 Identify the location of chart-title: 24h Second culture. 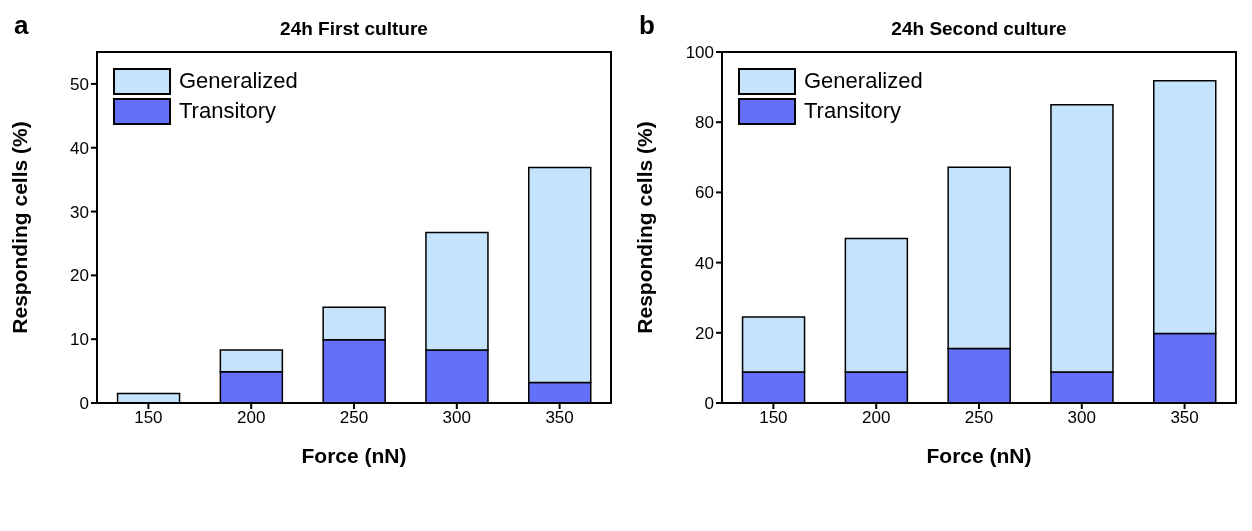
(979, 29).